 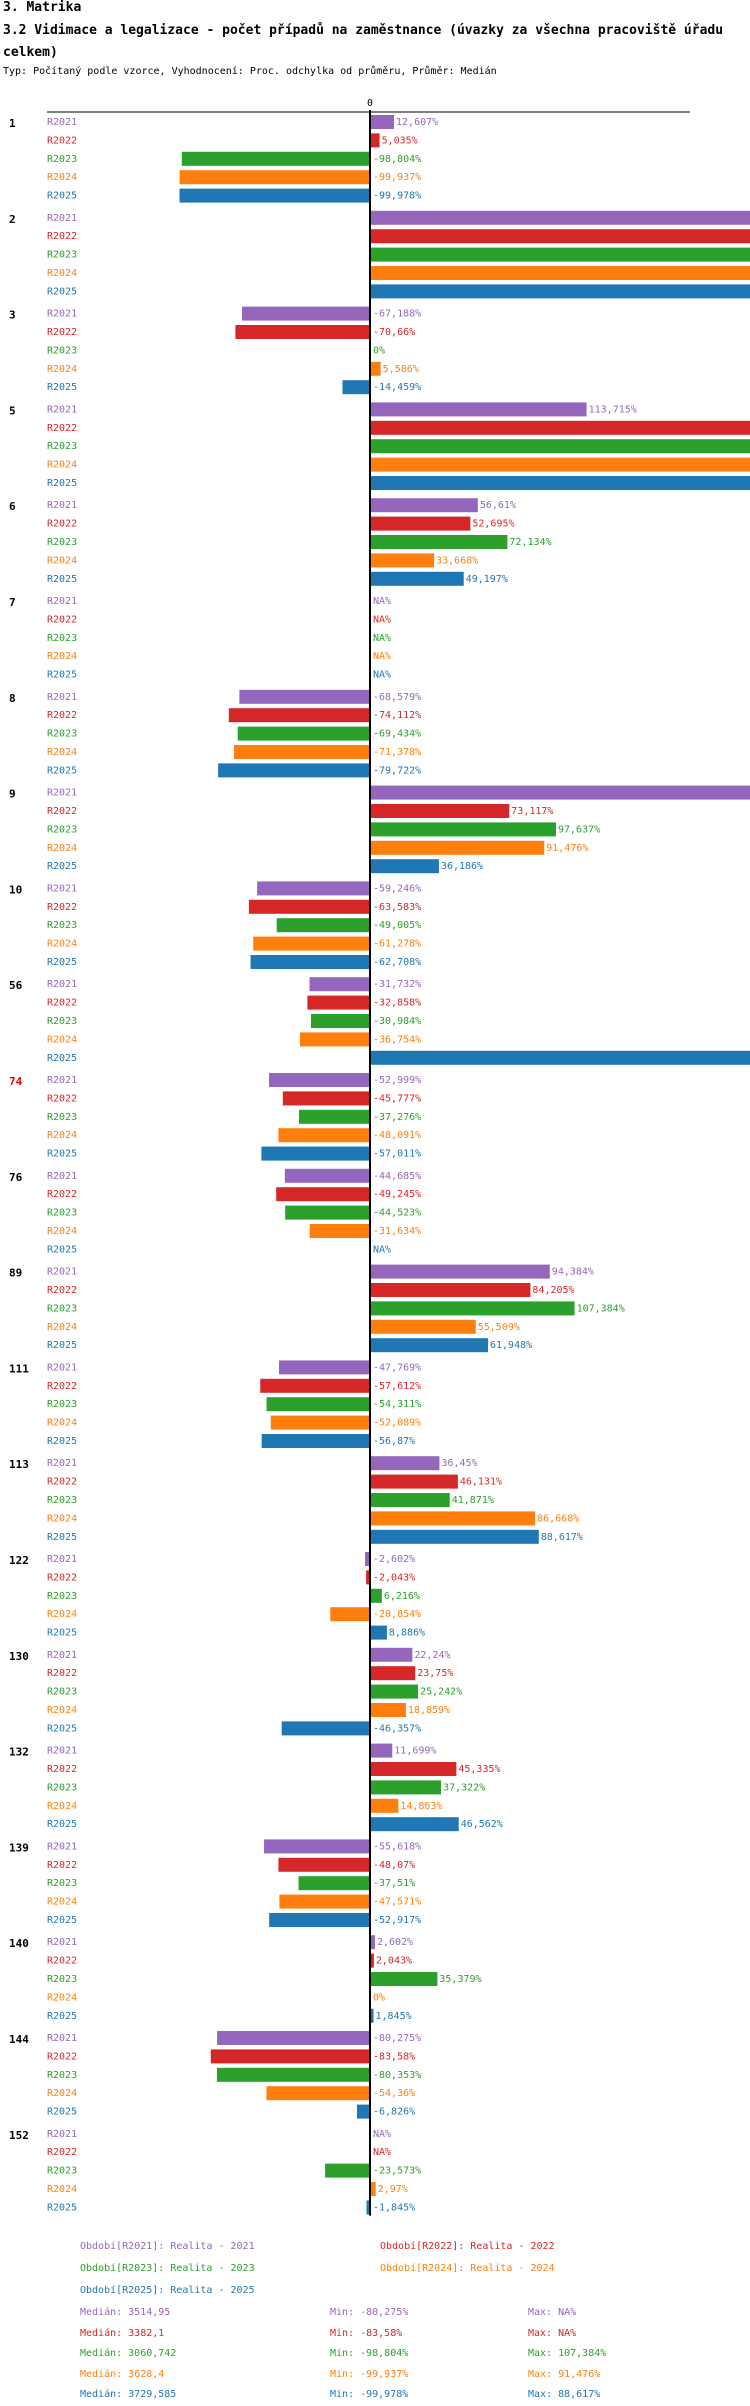 I want to click on data-label: 36,45%, so click(x=459, y=1463).